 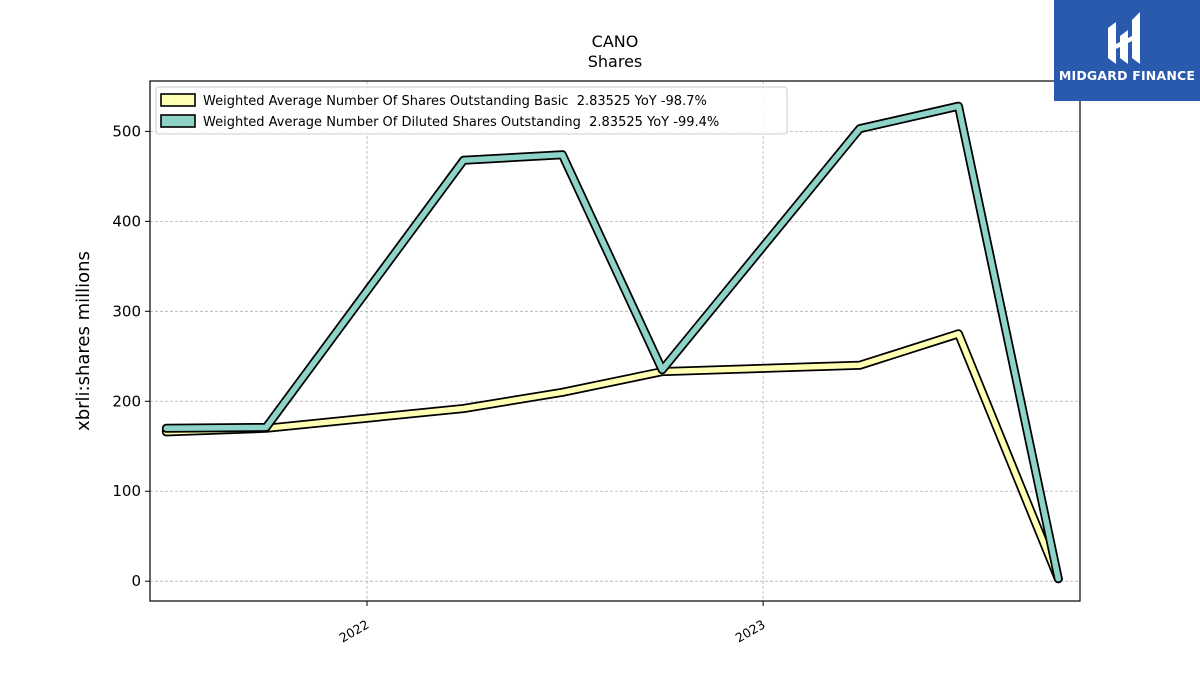 I want to click on legend-swatch-diluted, so click(x=178, y=121).